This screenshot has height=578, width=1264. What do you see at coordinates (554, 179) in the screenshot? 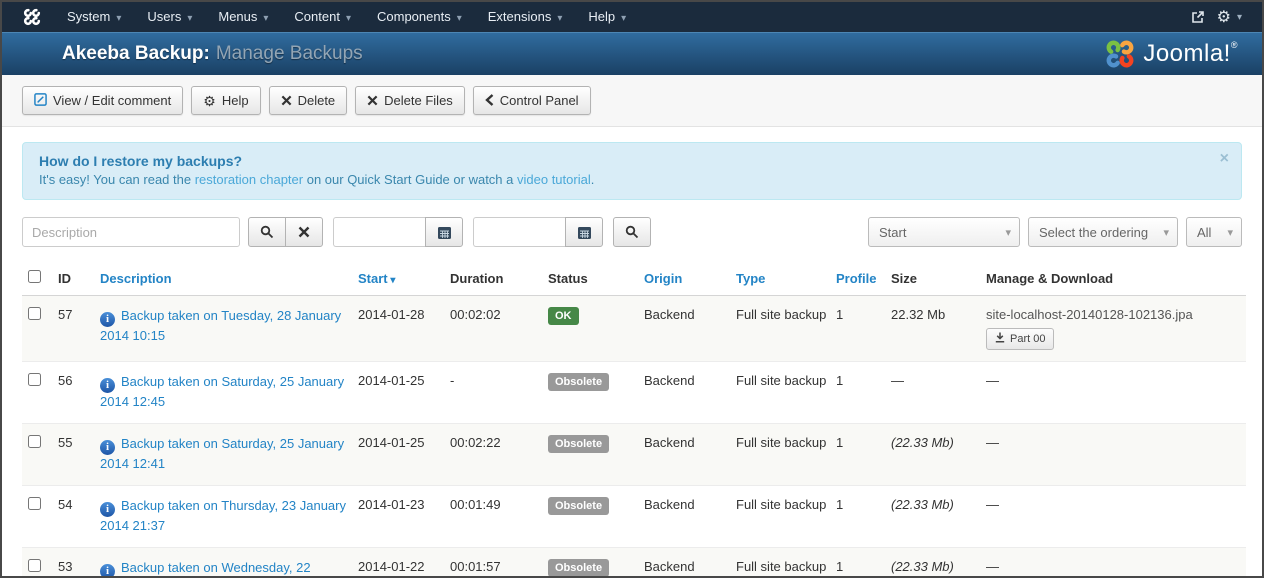
I see `video-tutorial-link: video tutorial` at bounding box center [554, 179].